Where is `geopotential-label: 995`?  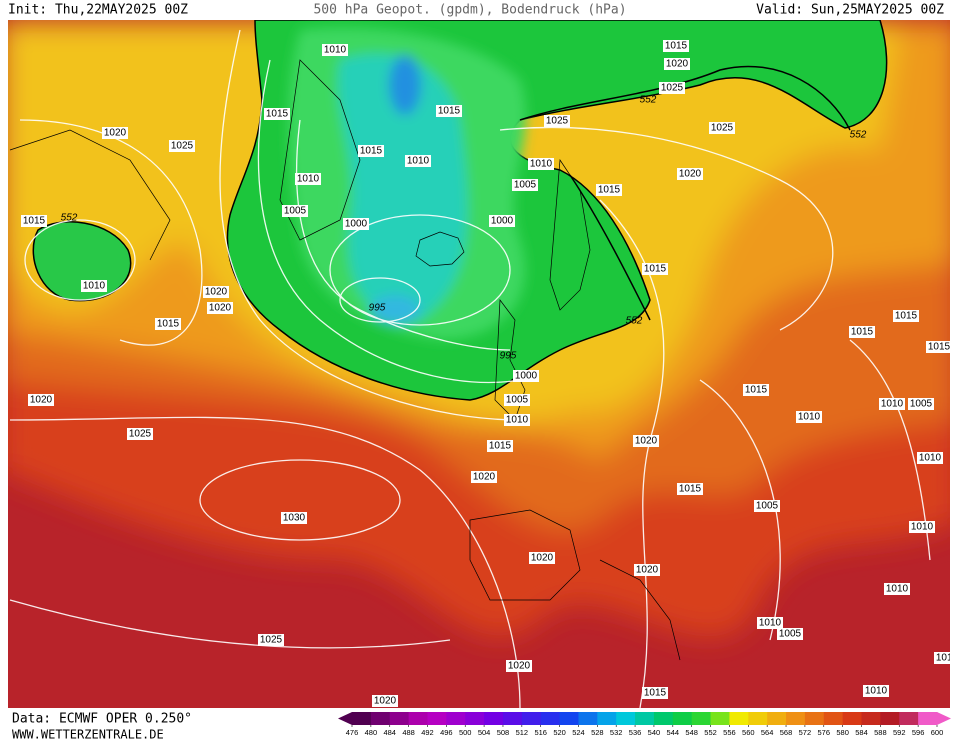 geopotential-label: 995 is located at coordinates (377, 308).